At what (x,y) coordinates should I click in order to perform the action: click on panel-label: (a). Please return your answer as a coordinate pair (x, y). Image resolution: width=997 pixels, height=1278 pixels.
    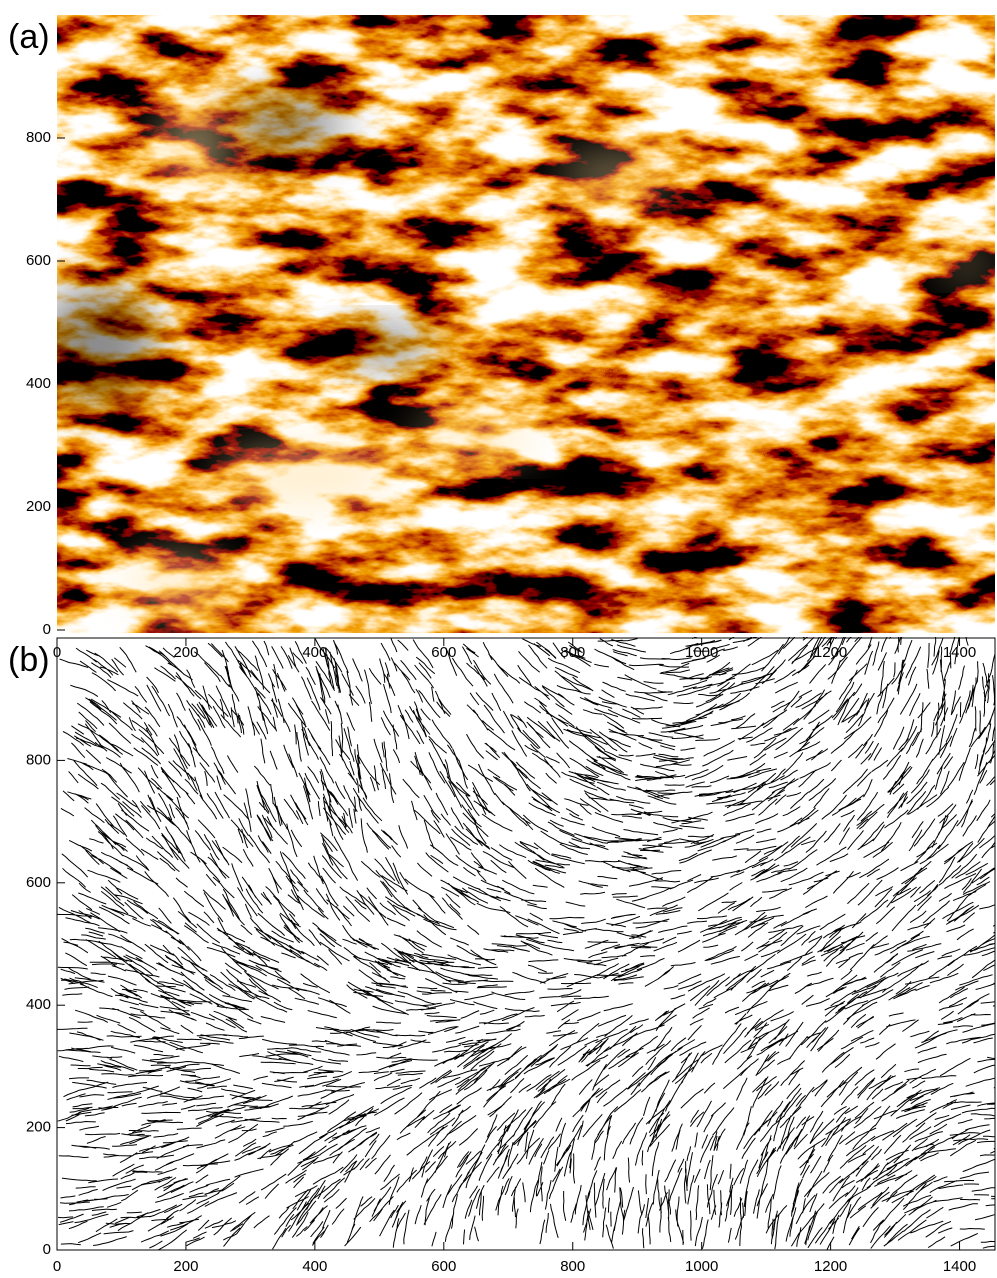
    Looking at the image, I should click on (29, 37).